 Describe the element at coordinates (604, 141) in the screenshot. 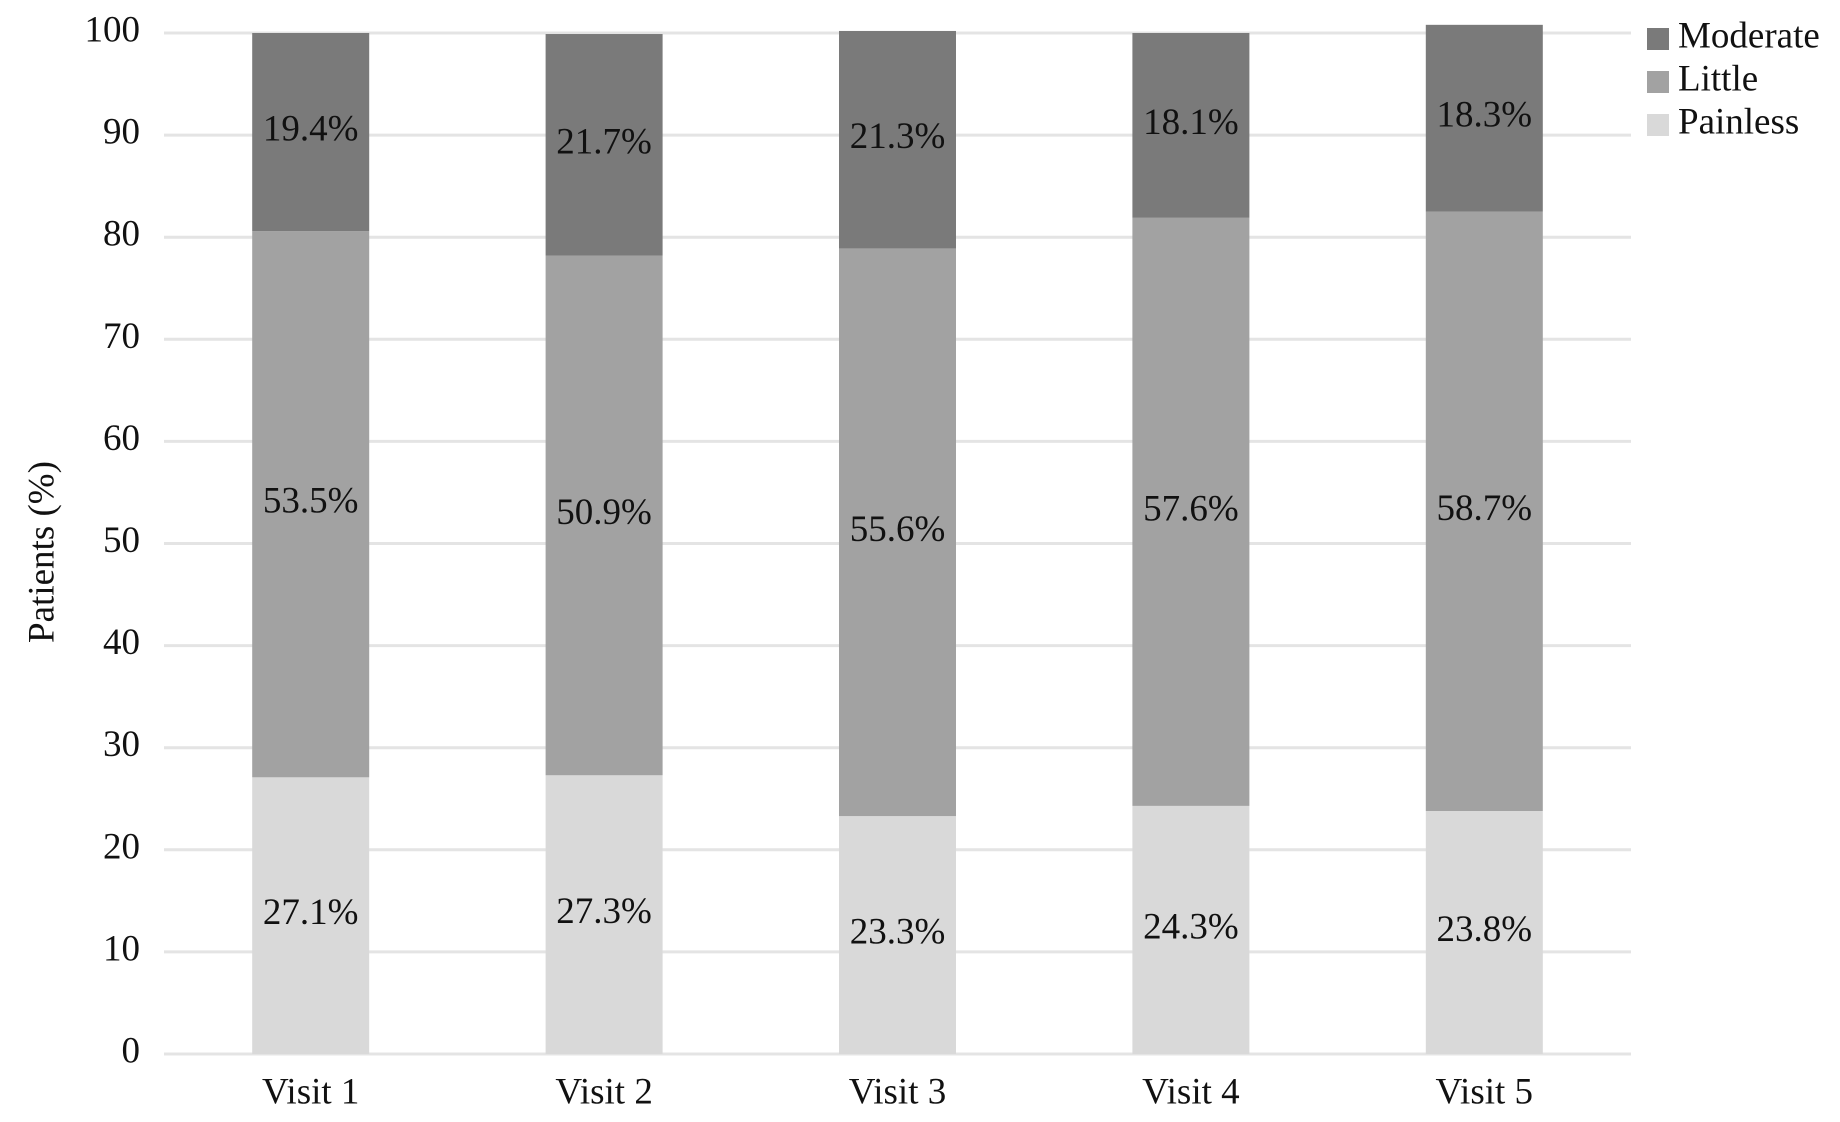

I see `data-label: 21.7%` at that location.